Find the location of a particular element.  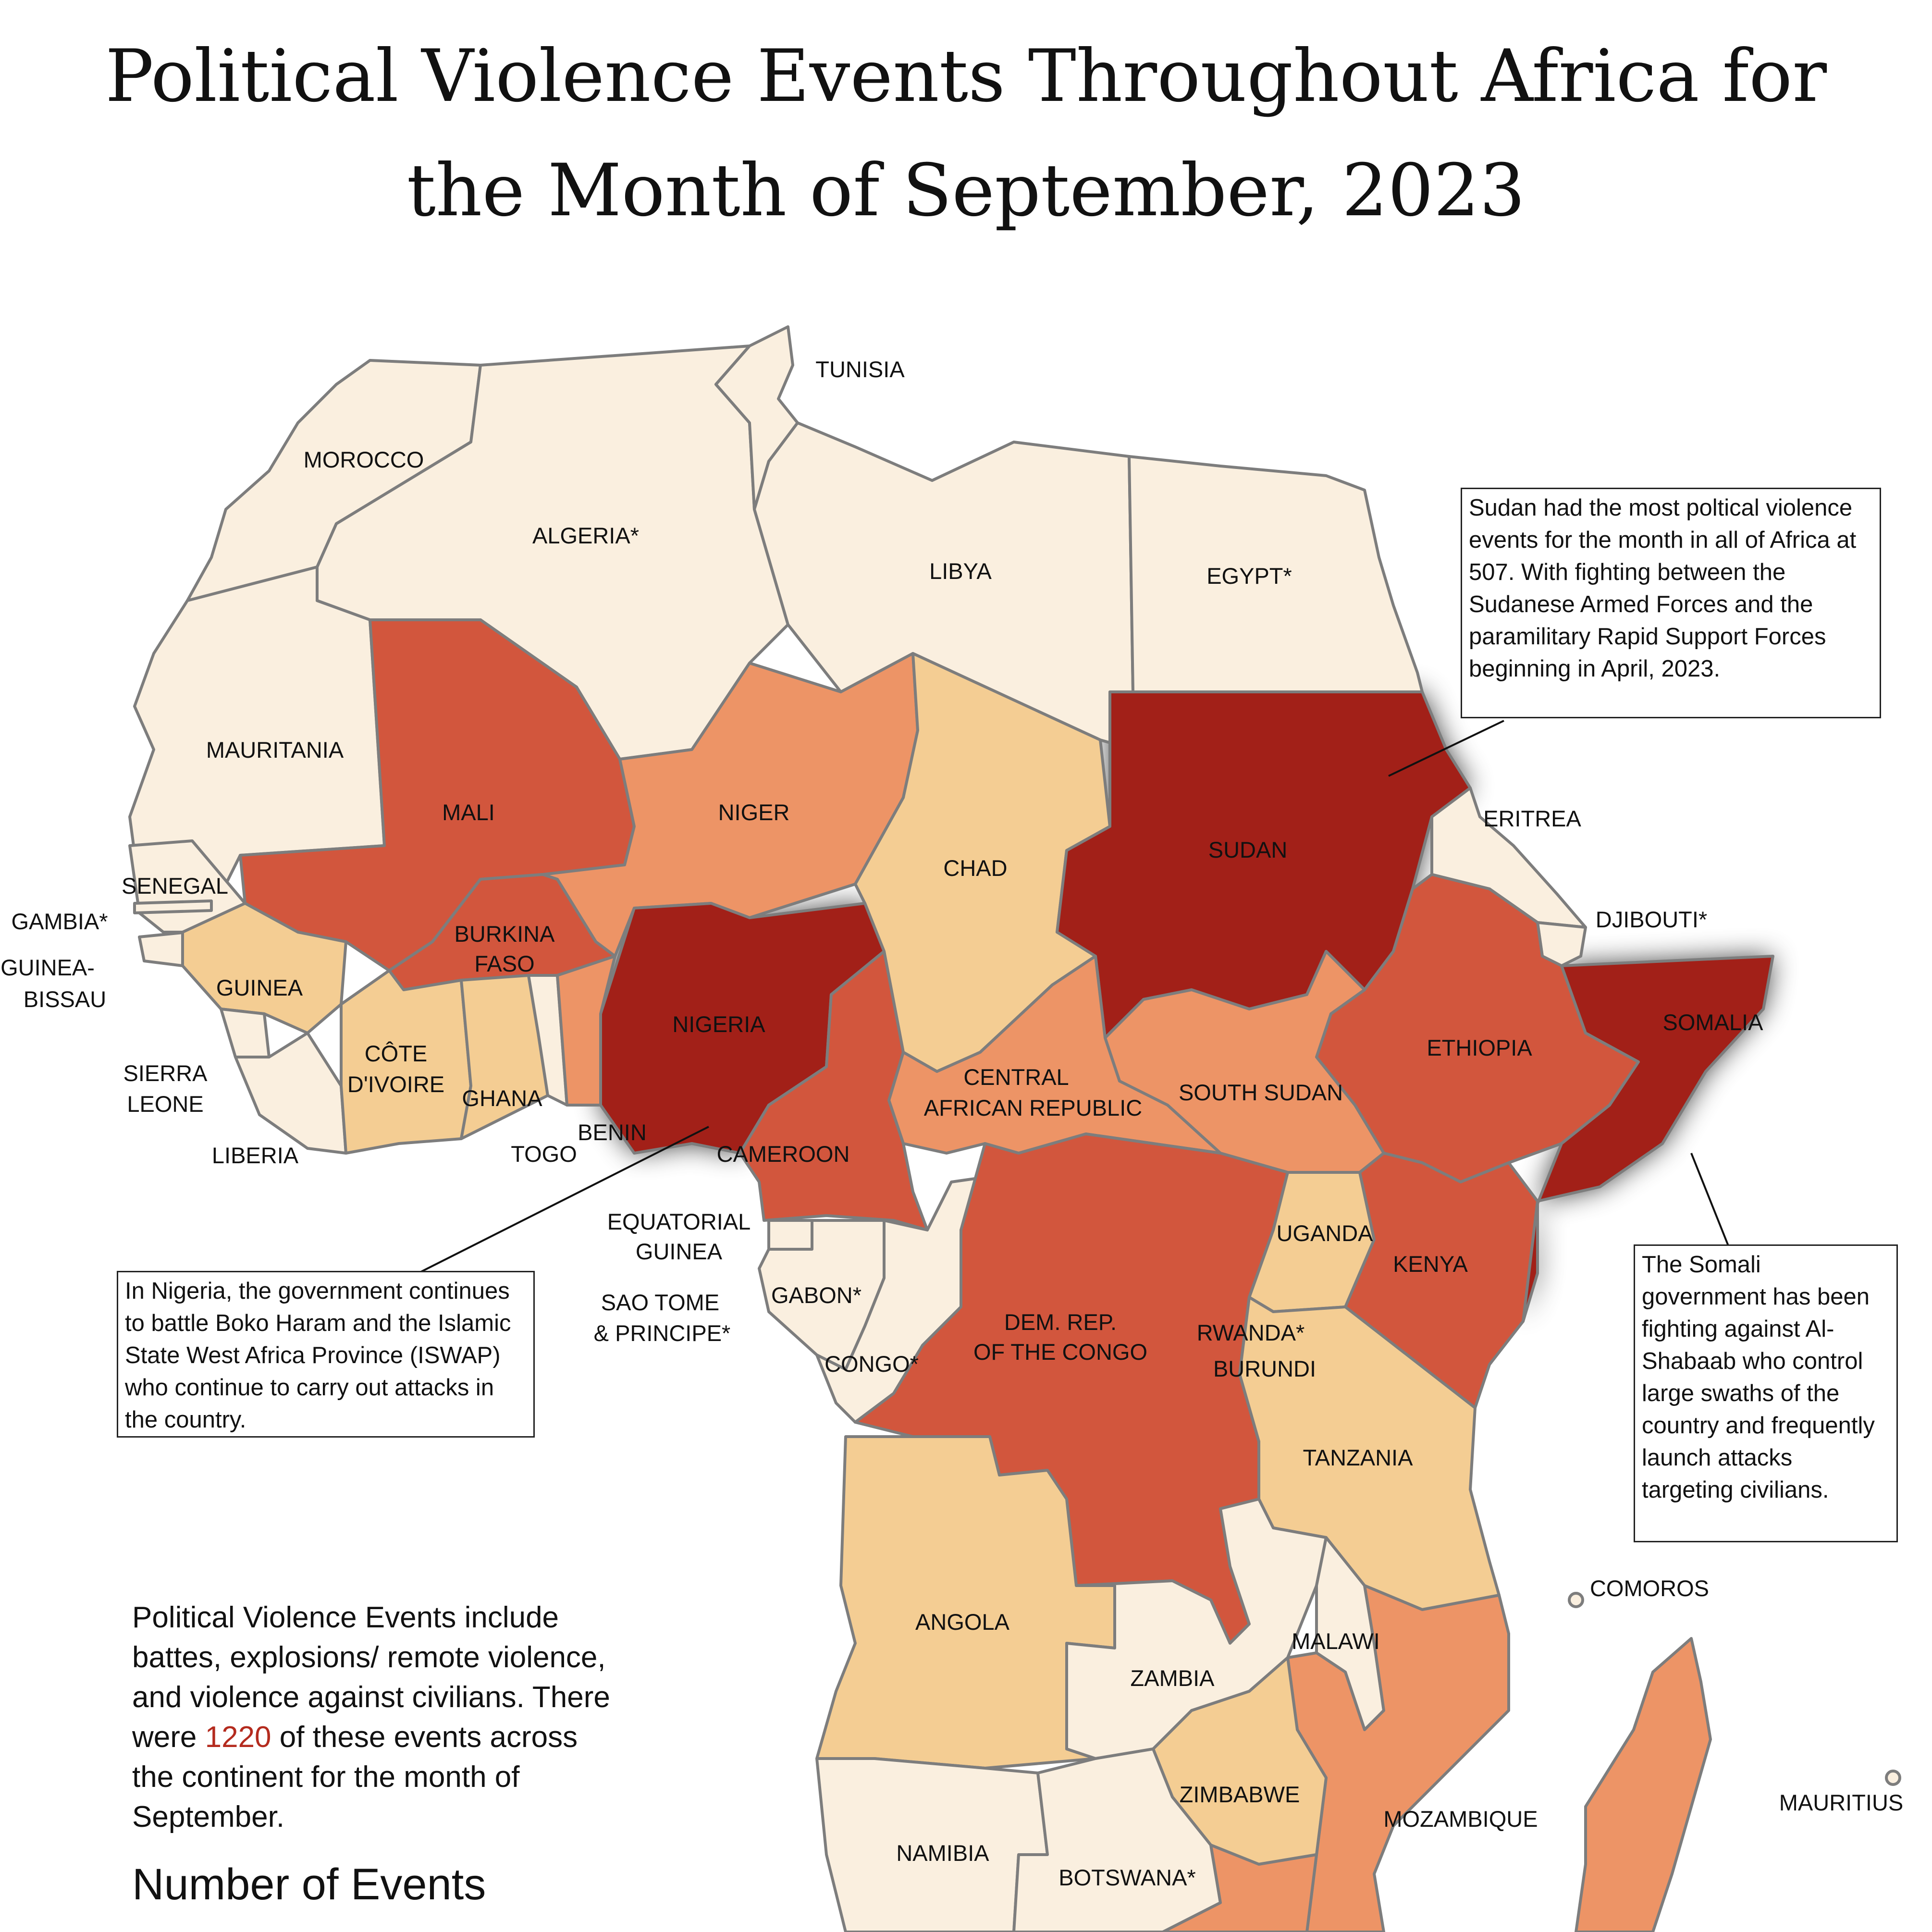

label-sierra-leone-line-2: LEONE is located at coordinates (165, 1104).